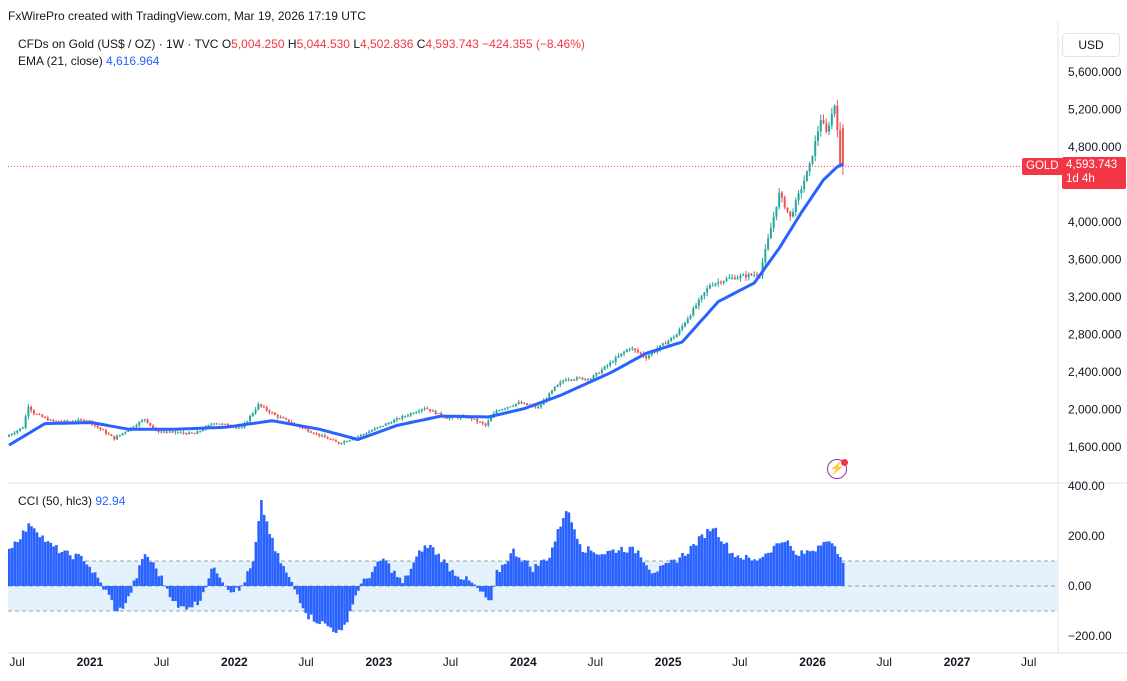  What do you see at coordinates (133, 61) in the screenshot?
I see `ema-value: 4,616.964` at bounding box center [133, 61].